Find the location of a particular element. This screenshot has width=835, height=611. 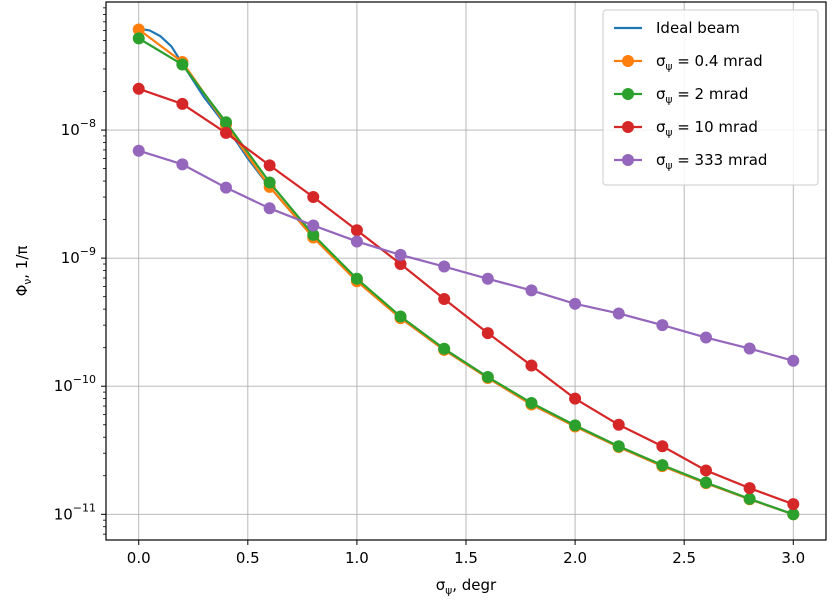

x-tick-label: 0.0 is located at coordinates (139, 558).